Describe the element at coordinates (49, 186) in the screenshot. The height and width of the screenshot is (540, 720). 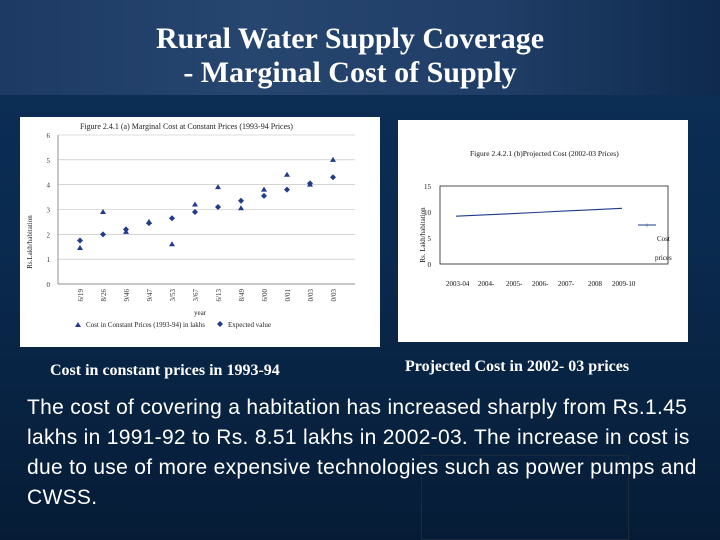
I see `y-tick-label: 4` at that location.